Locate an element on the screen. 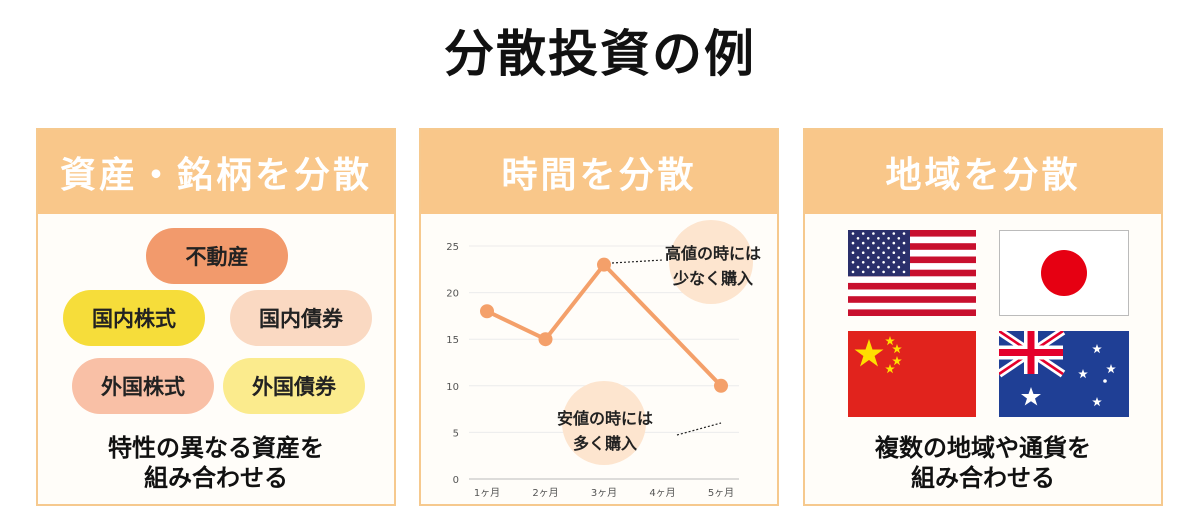  assets-caption-line2: 組み合わせる is located at coordinates (216, 478).